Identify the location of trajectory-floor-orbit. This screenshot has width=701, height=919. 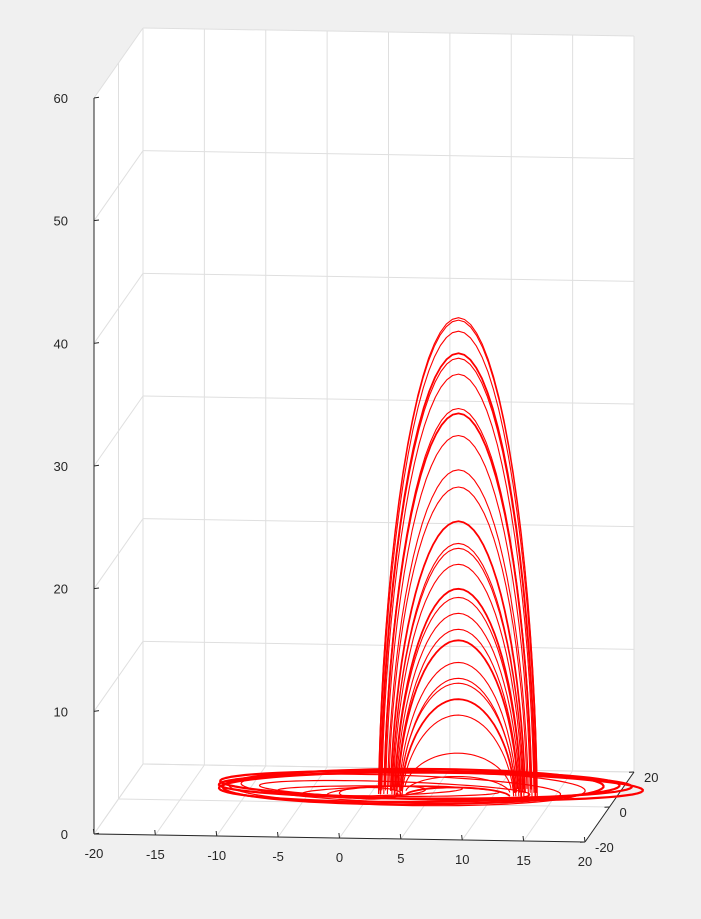
(432, 785).